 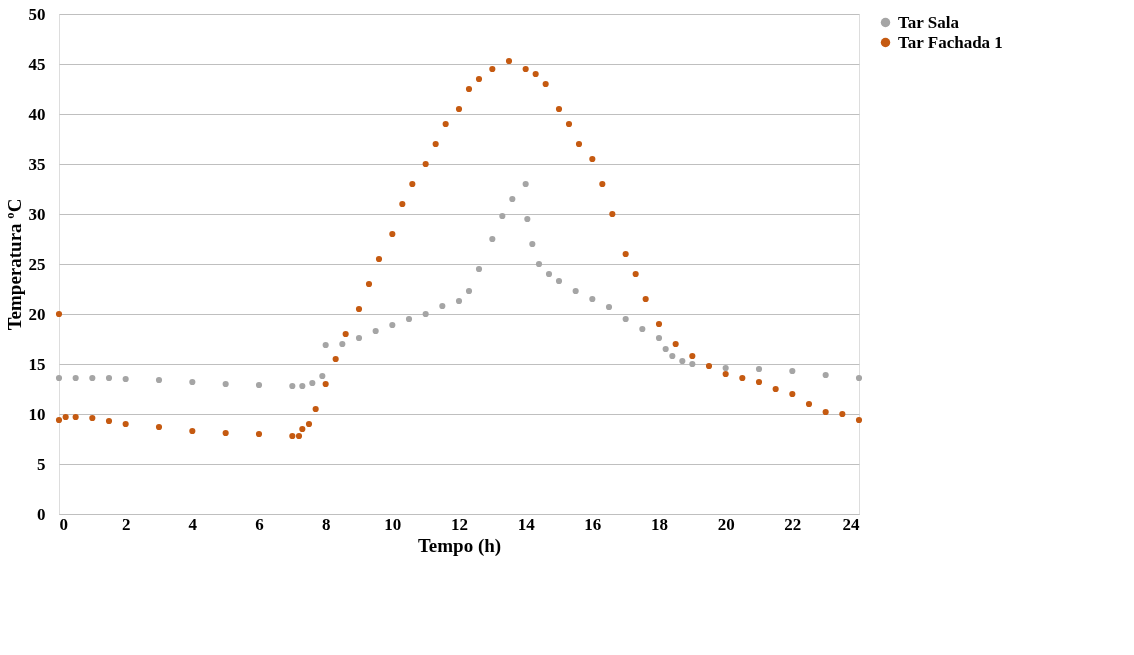 I want to click on y-tick-label: 15, so click(x=37, y=364).